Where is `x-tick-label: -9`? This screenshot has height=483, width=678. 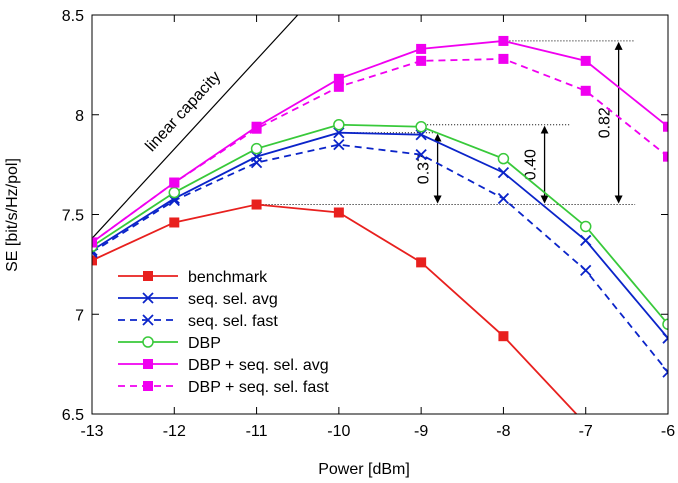 x-tick-label: -9 is located at coordinates (421, 431).